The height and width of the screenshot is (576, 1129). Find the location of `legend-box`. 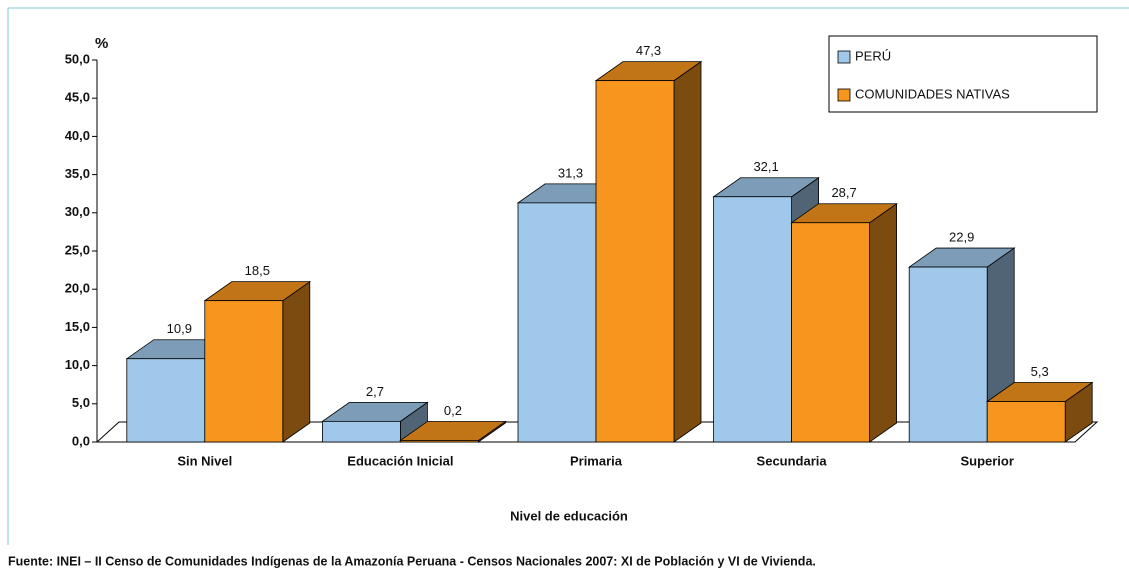

legend-box is located at coordinates (963, 74).